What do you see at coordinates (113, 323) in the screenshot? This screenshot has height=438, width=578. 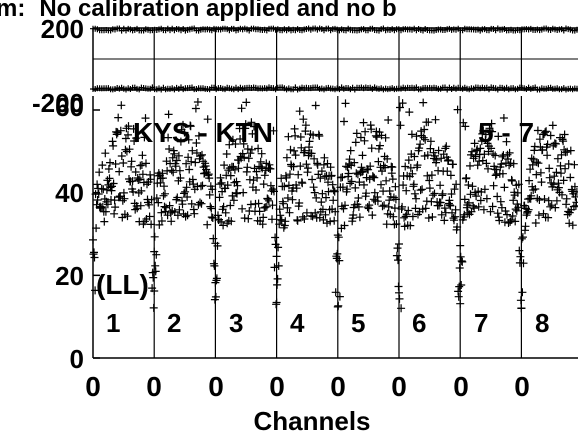 I see `segment-label: 1` at bounding box center [113, 323].